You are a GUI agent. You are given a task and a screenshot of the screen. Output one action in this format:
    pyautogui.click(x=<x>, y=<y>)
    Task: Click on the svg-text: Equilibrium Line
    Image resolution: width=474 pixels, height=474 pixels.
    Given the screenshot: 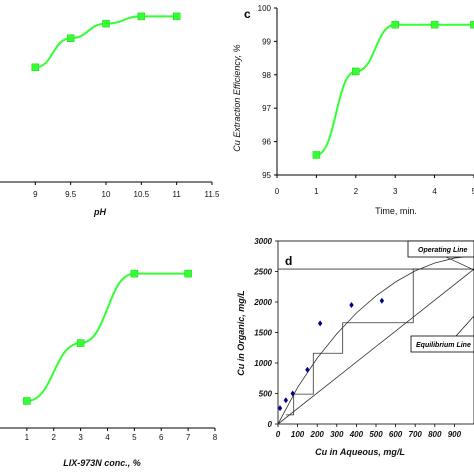 What is the action you would take?
    pyautogui.click(x=443, y=345)
    